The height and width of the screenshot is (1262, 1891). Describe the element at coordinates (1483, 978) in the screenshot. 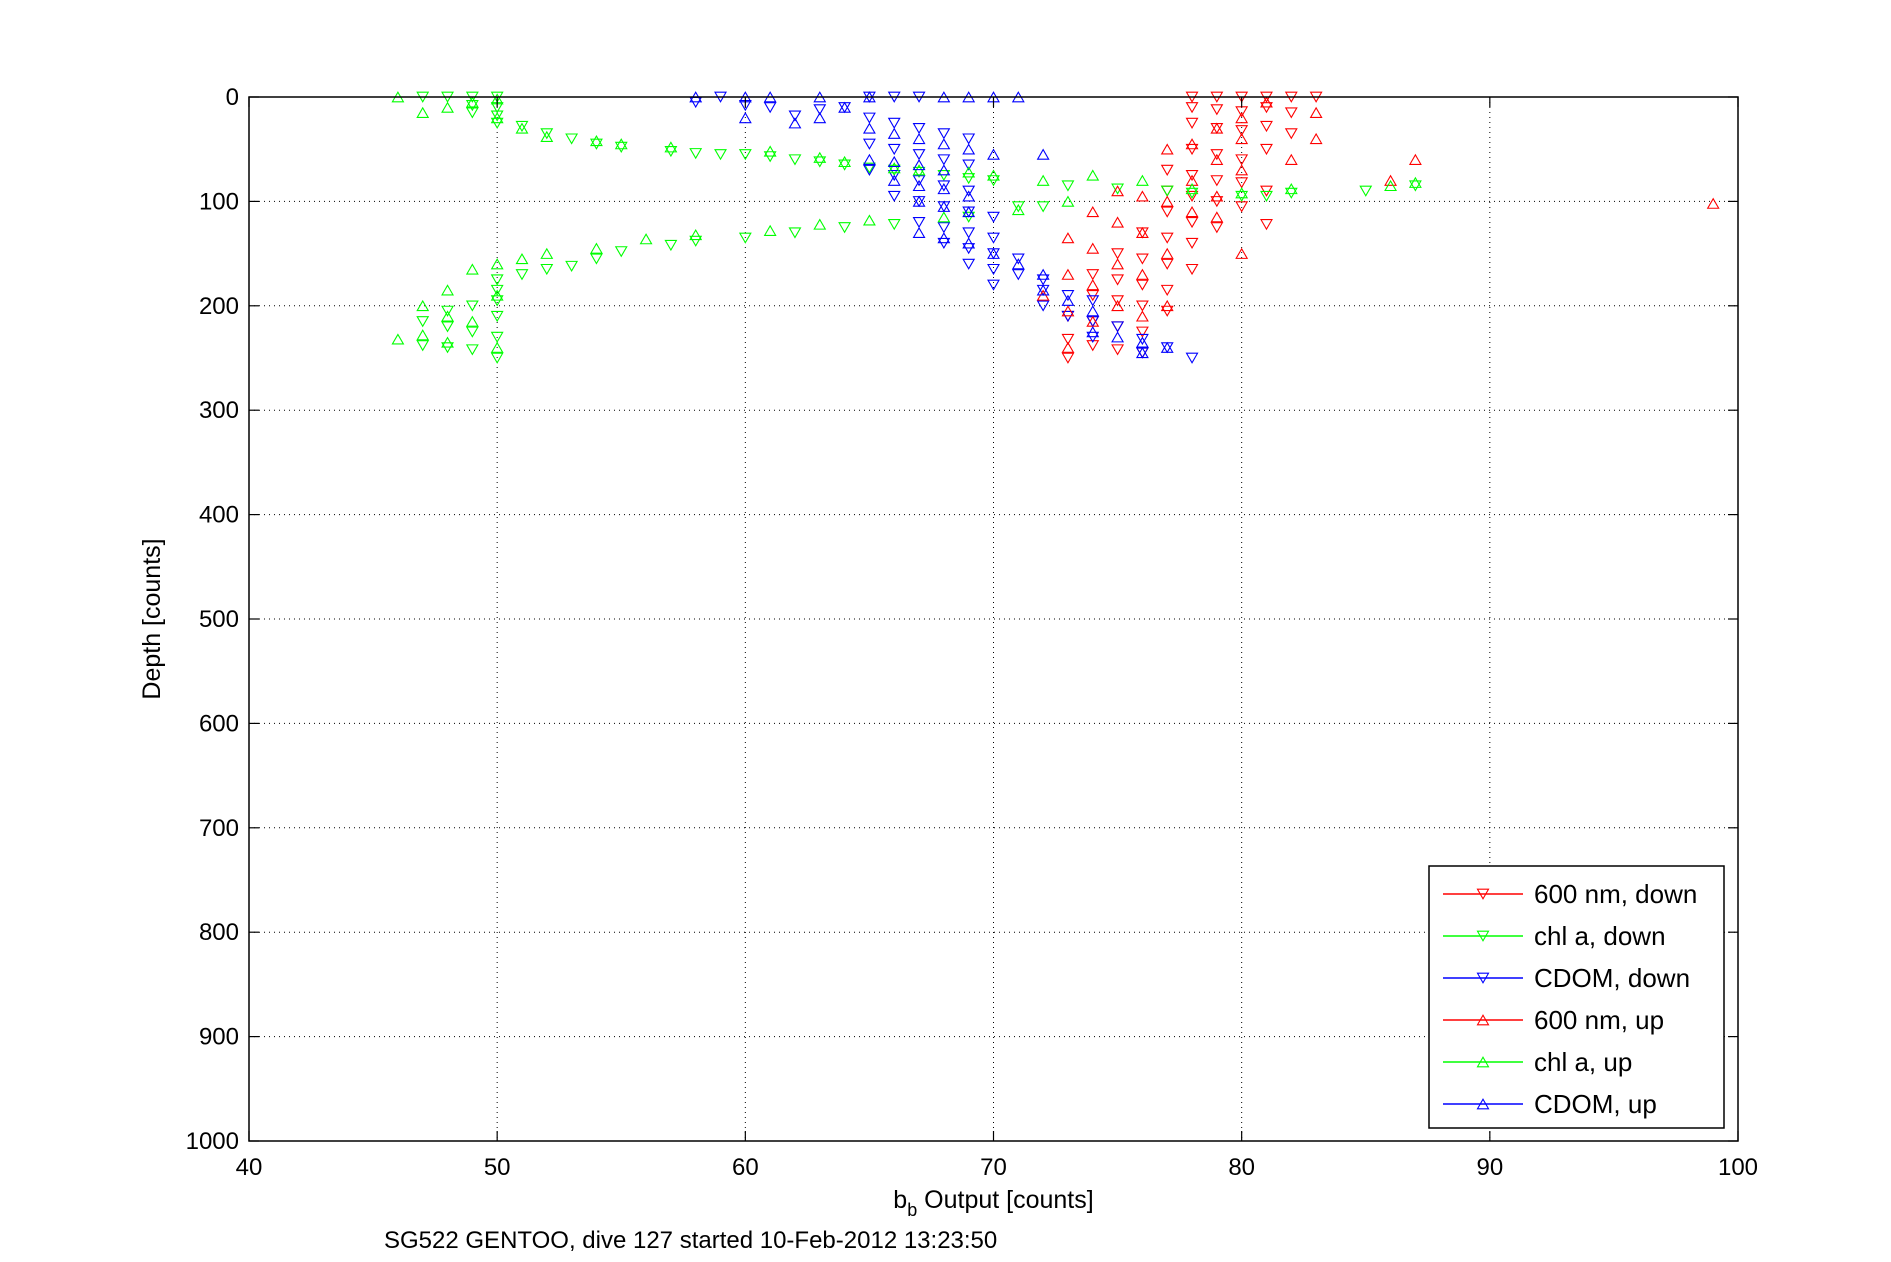

I see `legend-marker` at that location.